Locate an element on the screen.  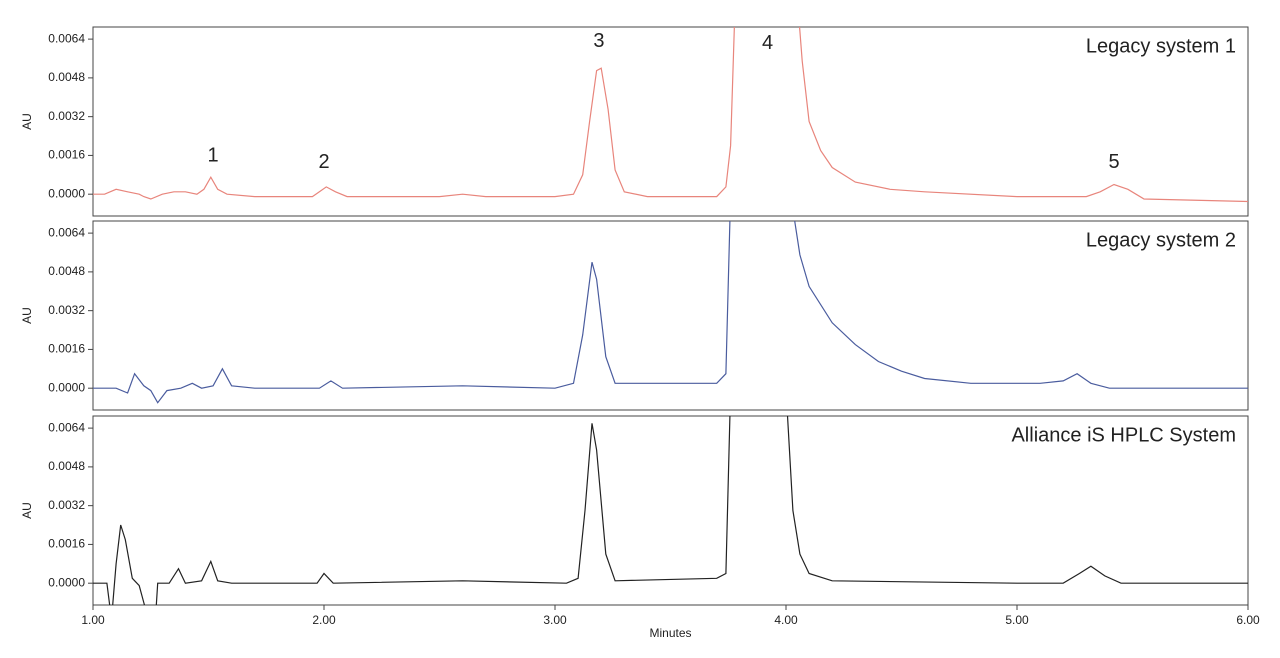
x-tick-label: 3.00 is located at coordinates (555, 620).